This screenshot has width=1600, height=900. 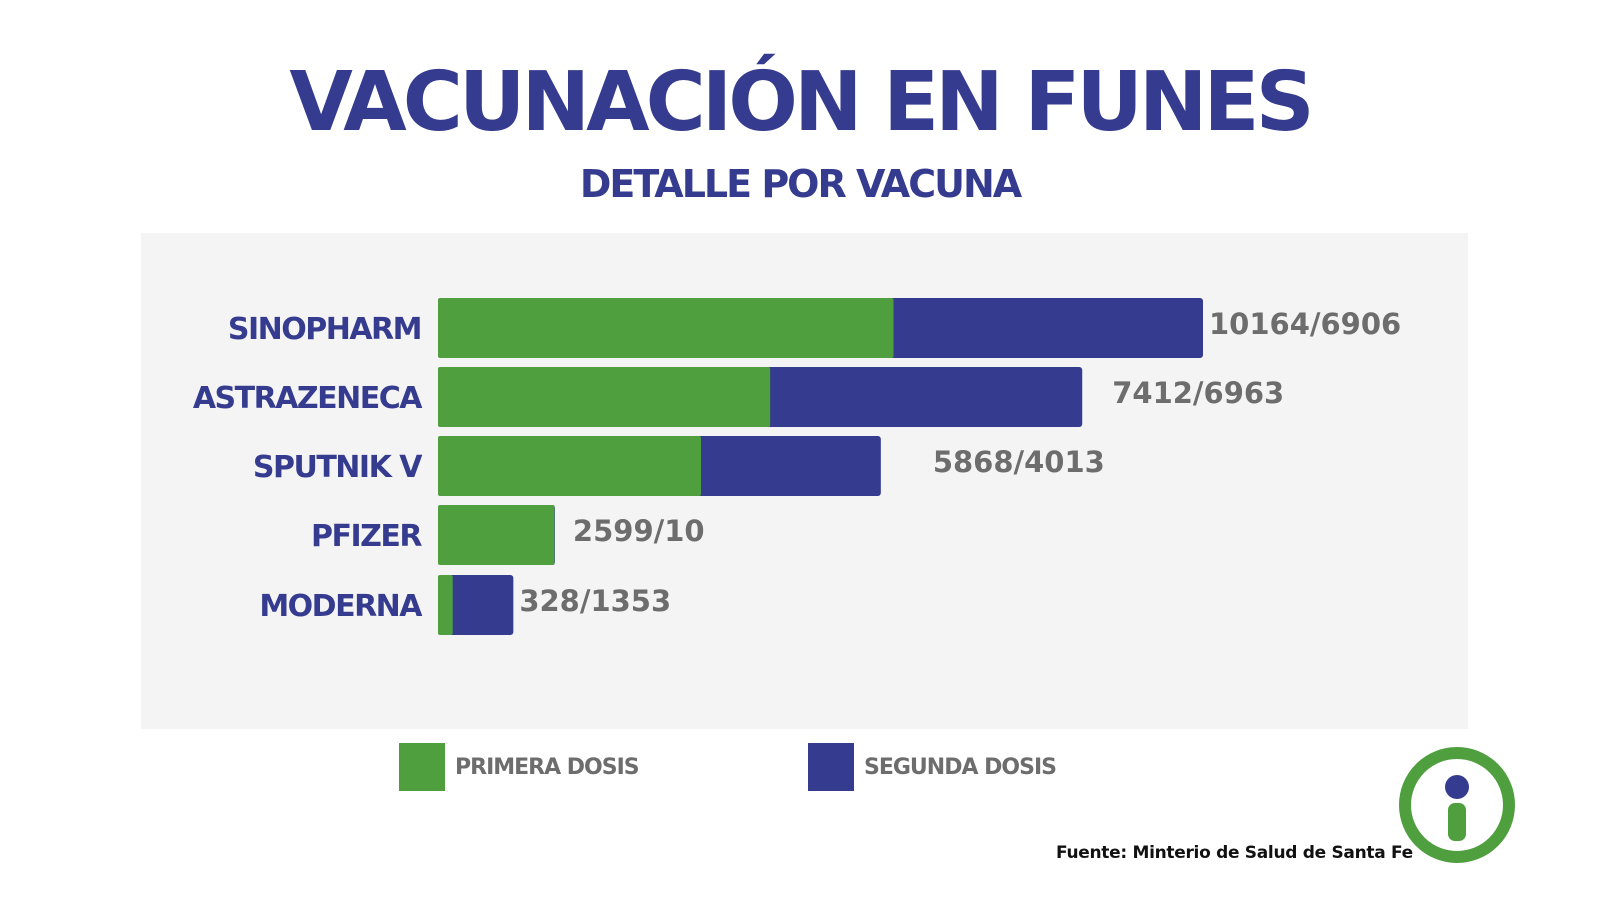 What do you see at coordinates (338, 467) in the screenshot?
I see `category-label-sputnik-v: SPUTNIK V` at bounding box center [338, 467].